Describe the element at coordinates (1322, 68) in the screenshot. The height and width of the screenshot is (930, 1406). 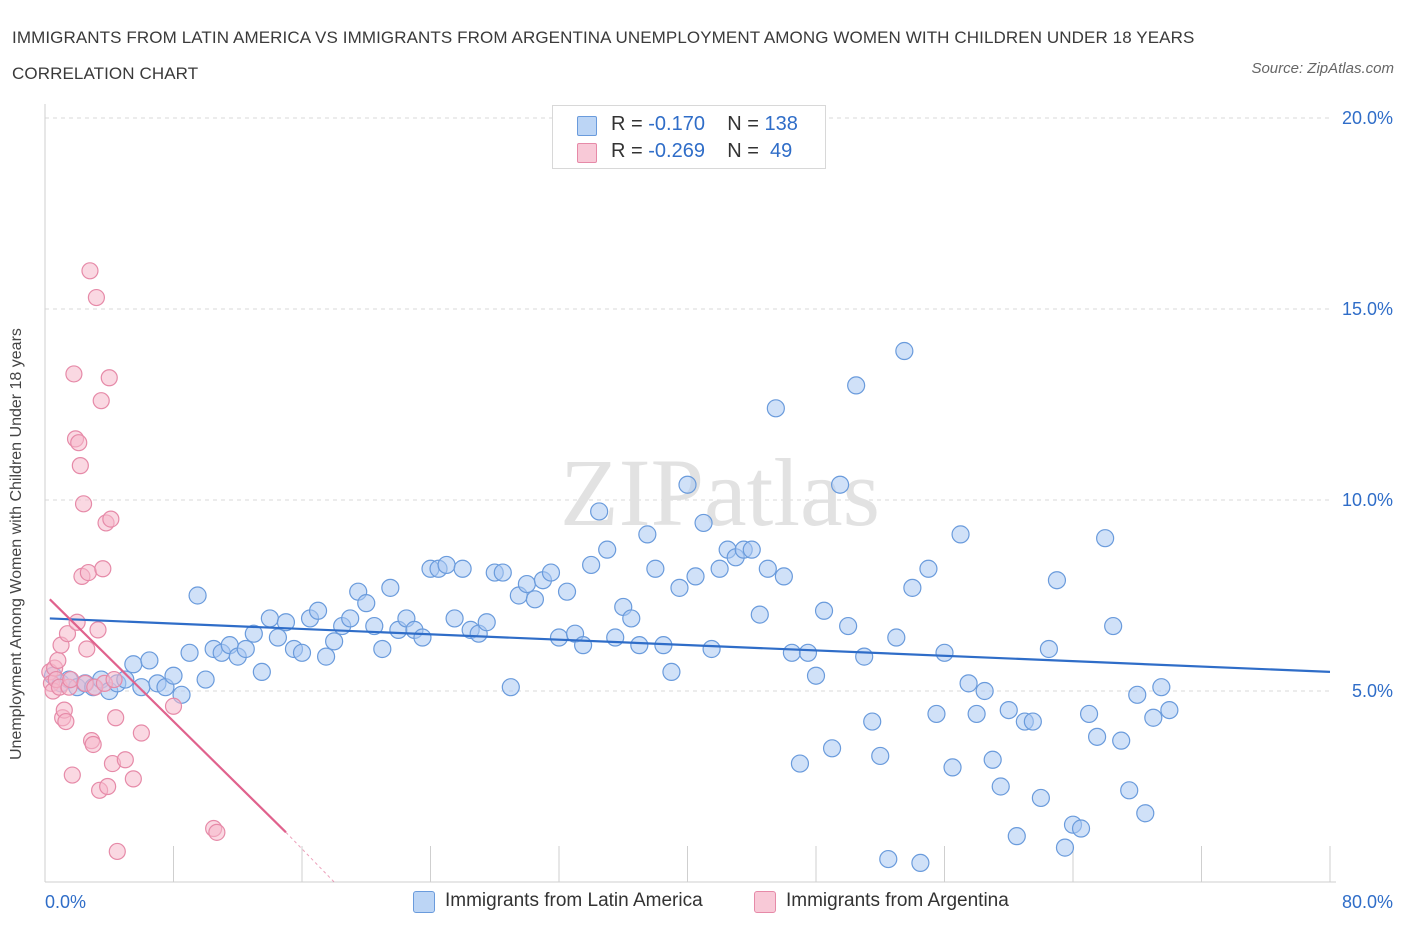
I see `source-label: Source: ZipAtlas.com` at that location.